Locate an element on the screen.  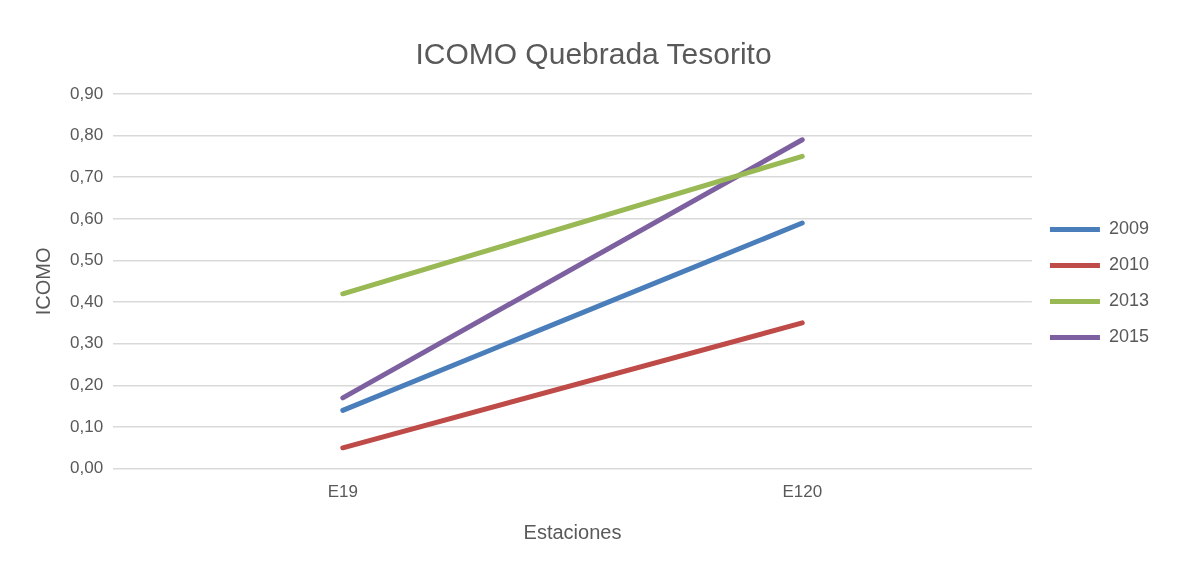
y-tick-label: 0,40 is located at coordinates (86, 301).